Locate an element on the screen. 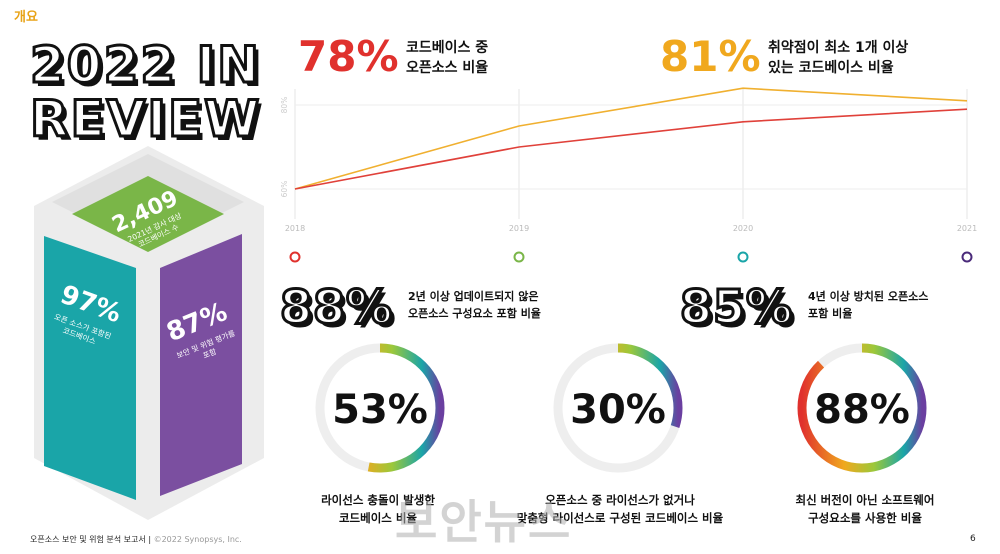 This screenshot has width=1000, height=554. x-tick-label: 2018 is located at coordinates (295, 228).